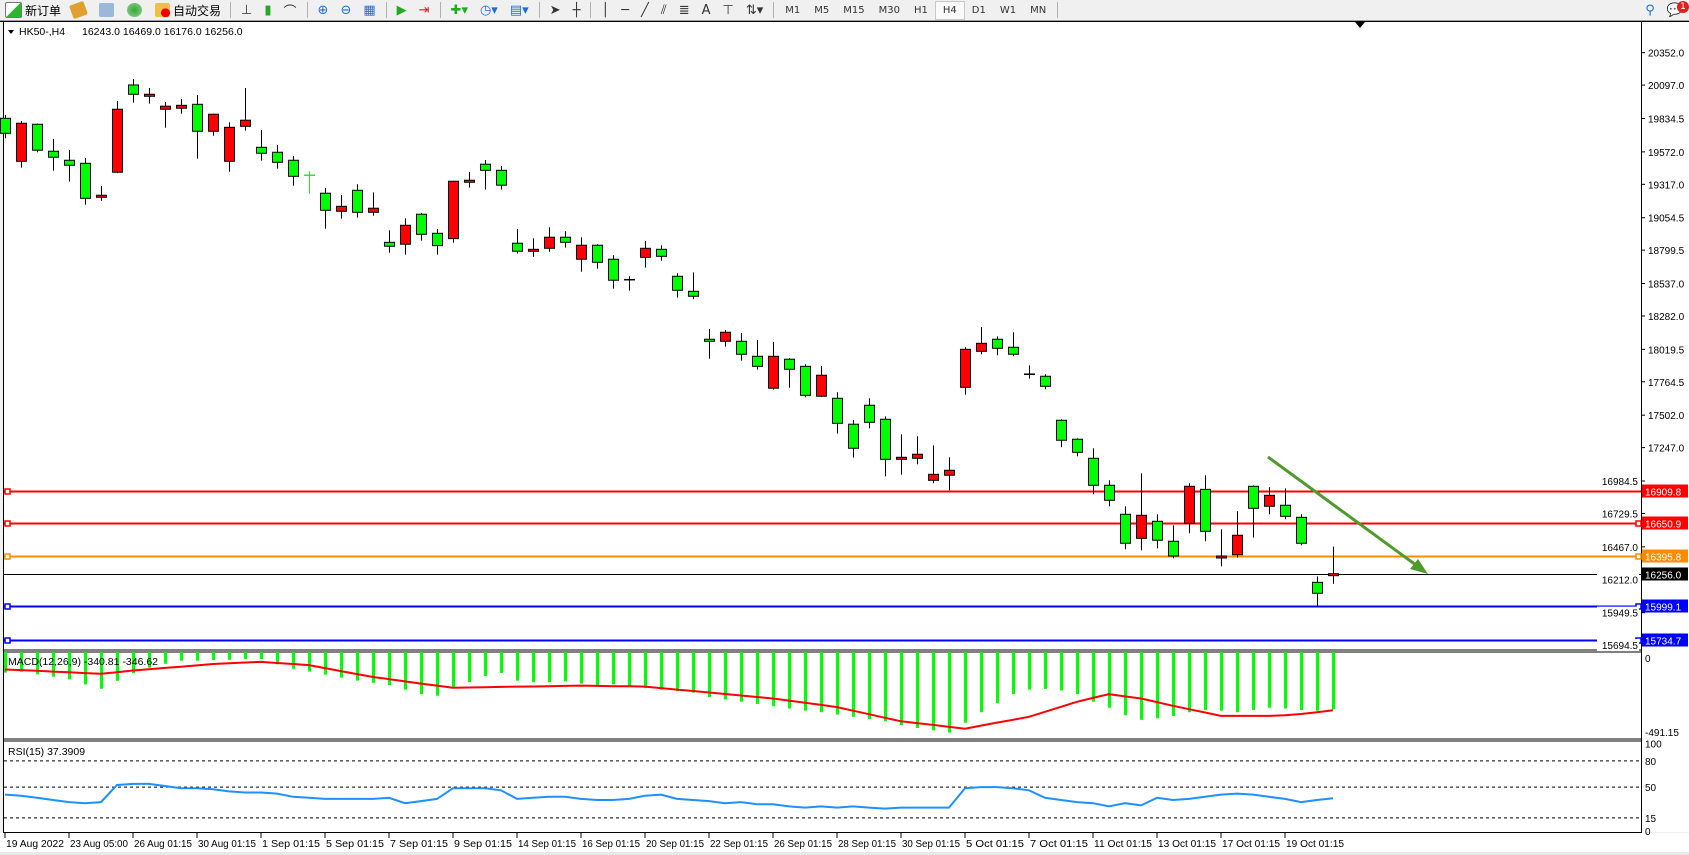 Image resolution: width=1689 pixels, height=855 pixels. What do you see at coordinates (978, 10) in the screenshot?
I see `timeframe-d1: D1` at bounding box center [978, 10].